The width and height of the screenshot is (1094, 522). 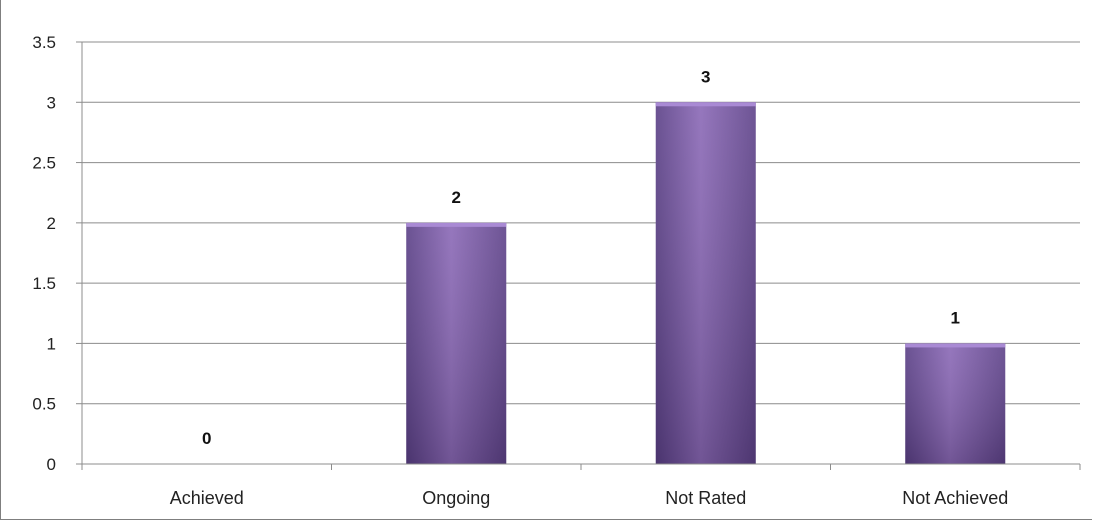 What do you see at coordinates (705, 76) in the screenshot?
I see `data-label: 3` at bounding box center [705, 76].